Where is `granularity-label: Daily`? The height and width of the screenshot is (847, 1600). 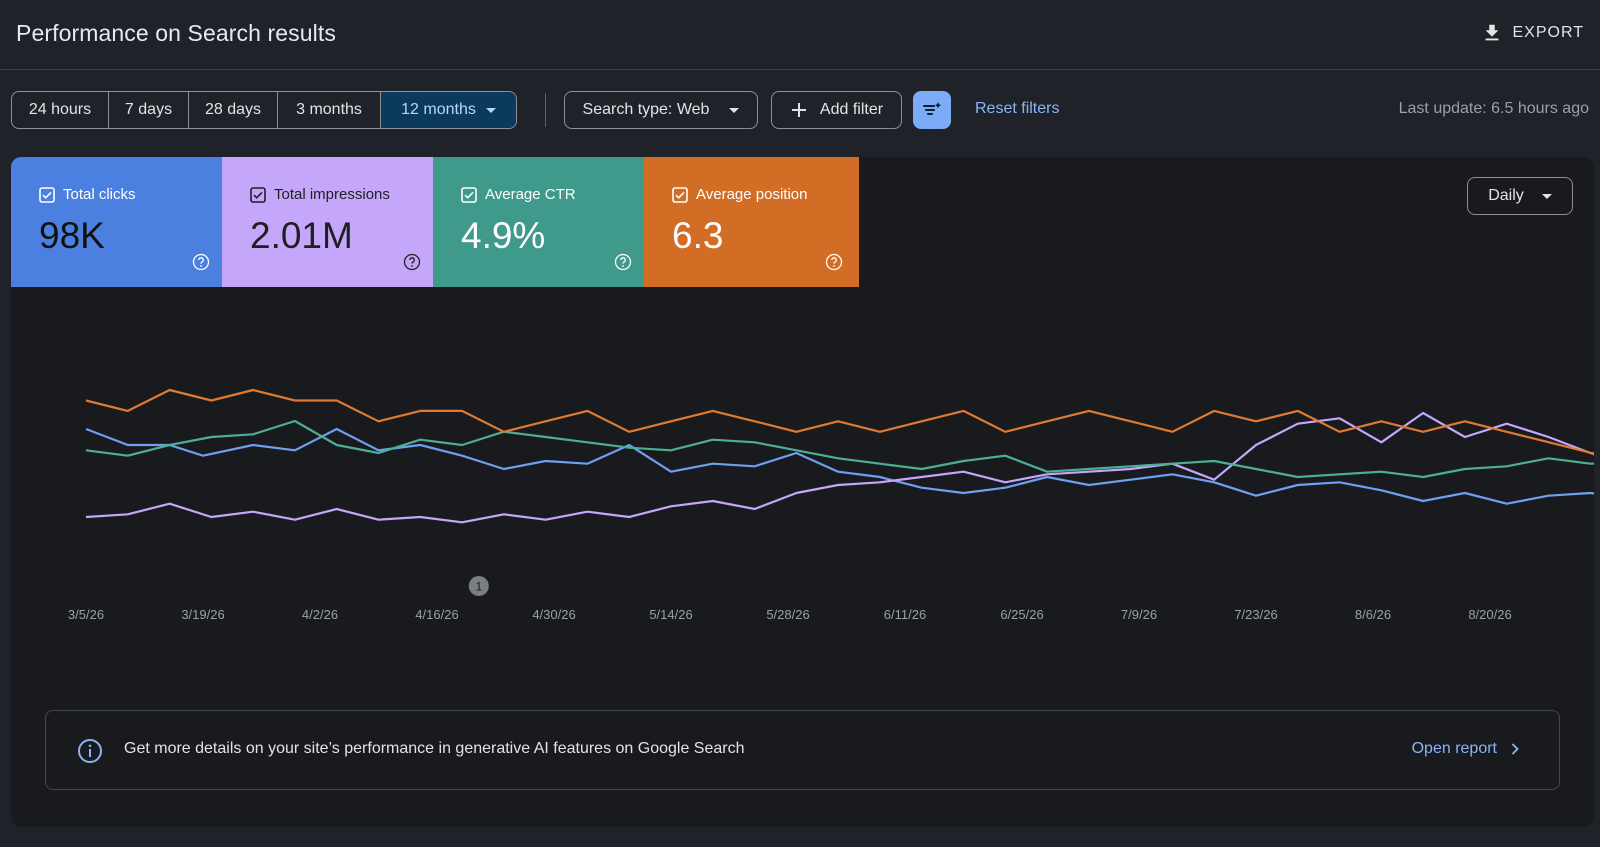 granularity-label: Daily is located at coordinates (1506, 195).